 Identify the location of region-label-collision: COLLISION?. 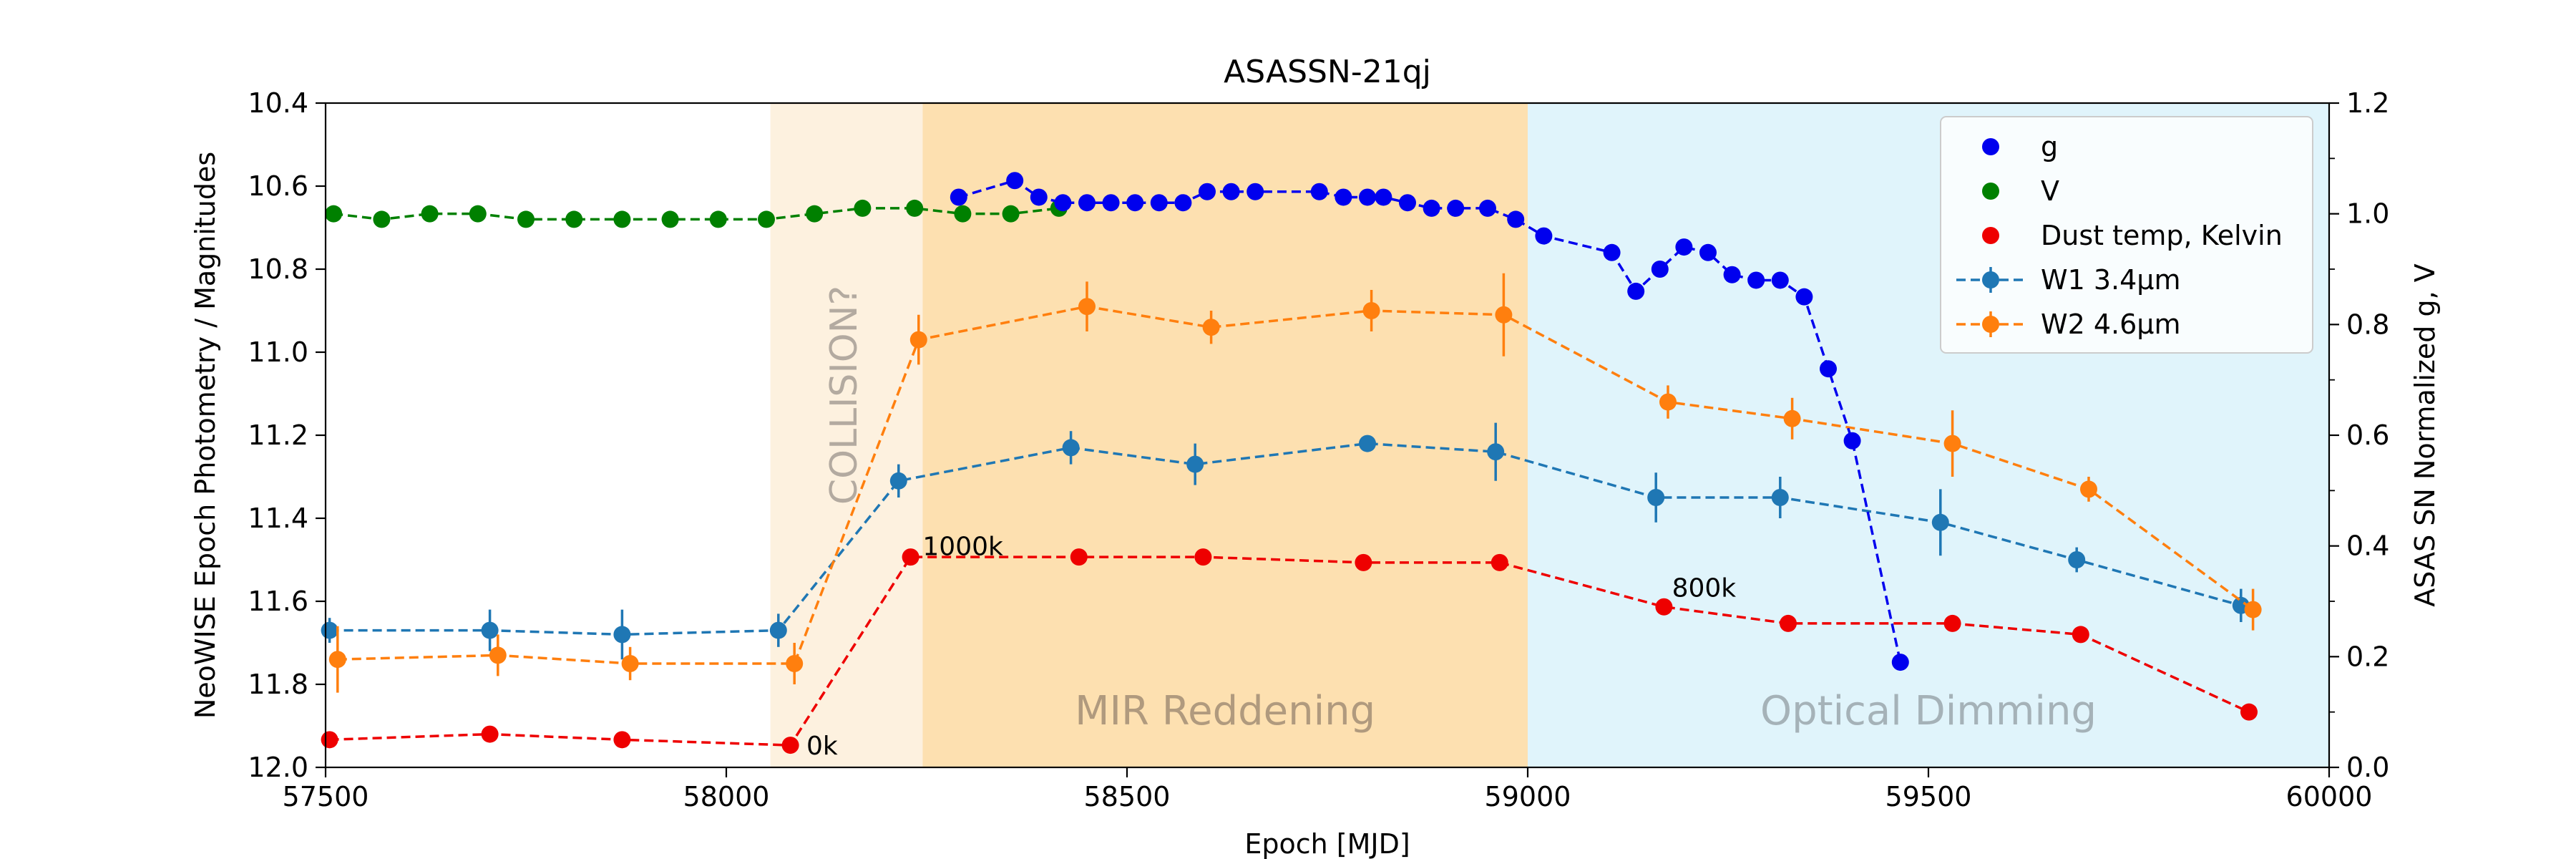
(844, 395).